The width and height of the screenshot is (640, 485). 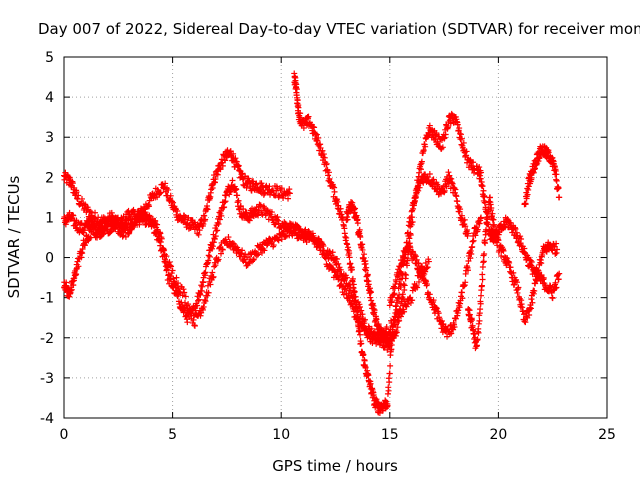 I want to click on series-track-a, so click(x=177, y=192).